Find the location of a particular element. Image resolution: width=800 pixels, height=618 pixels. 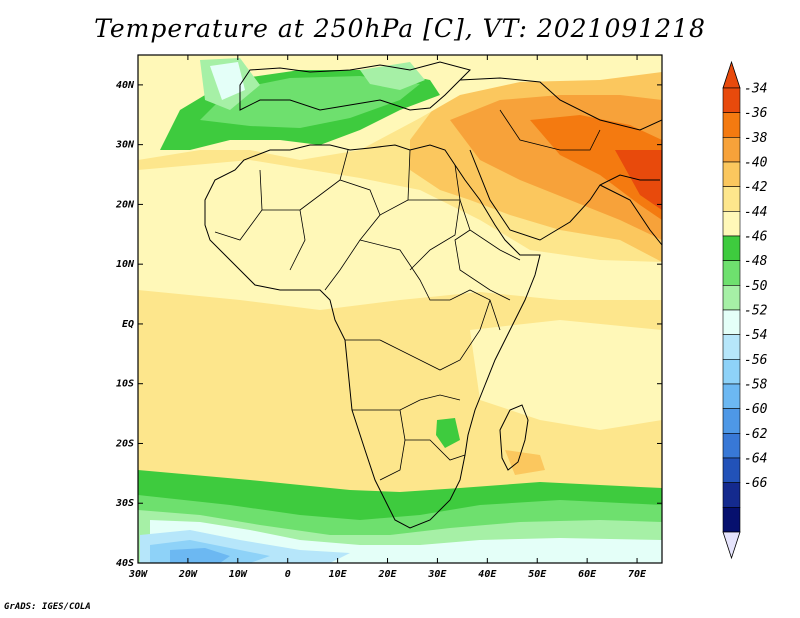

colorbar-label: -48 is located at coordinates (756, 261).